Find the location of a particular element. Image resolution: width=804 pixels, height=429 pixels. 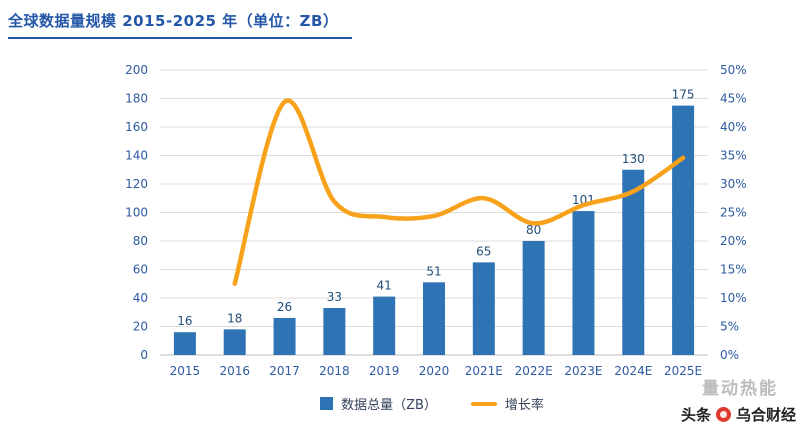

left-axis-tick-label: 120 is located at coordinates (136, 184).